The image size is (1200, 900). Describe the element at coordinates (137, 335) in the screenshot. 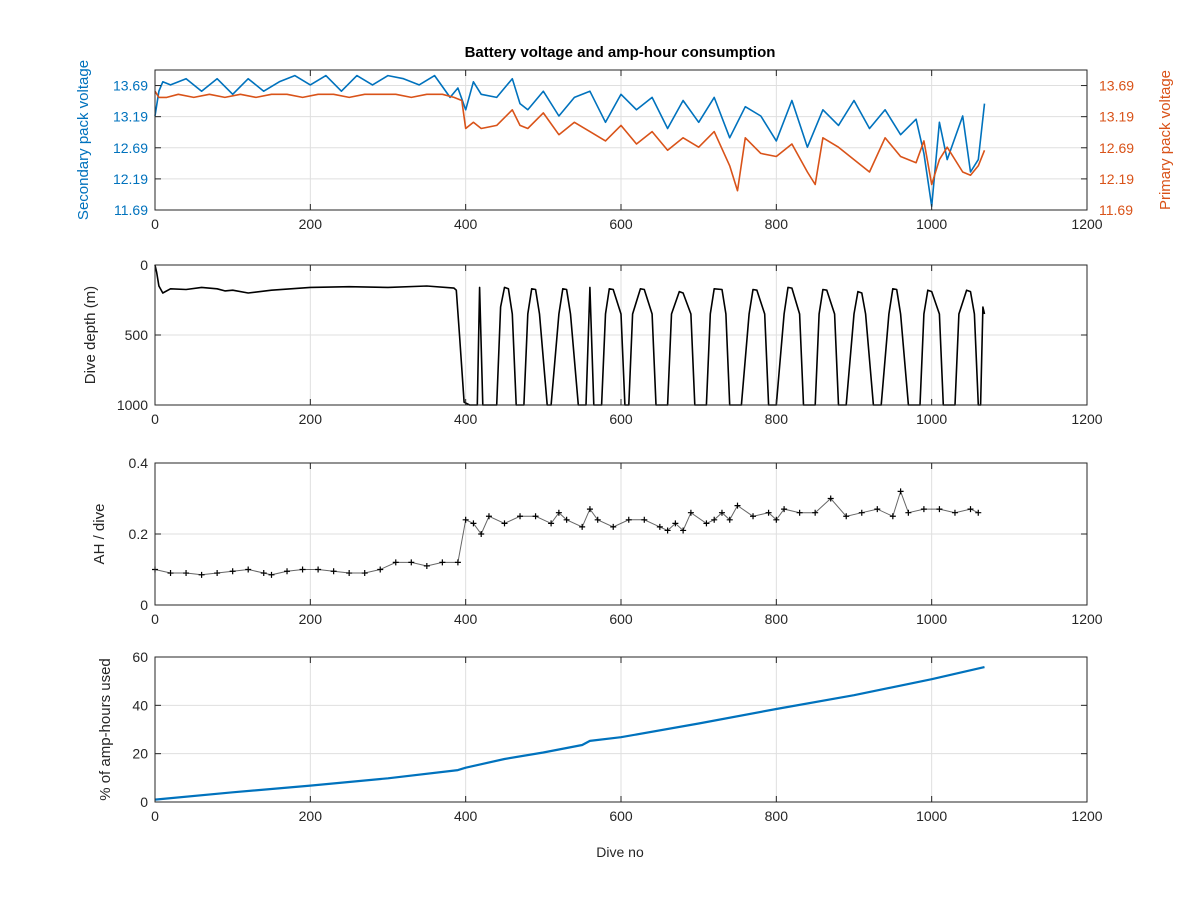

I see `y-tick-label: 500` at that location.